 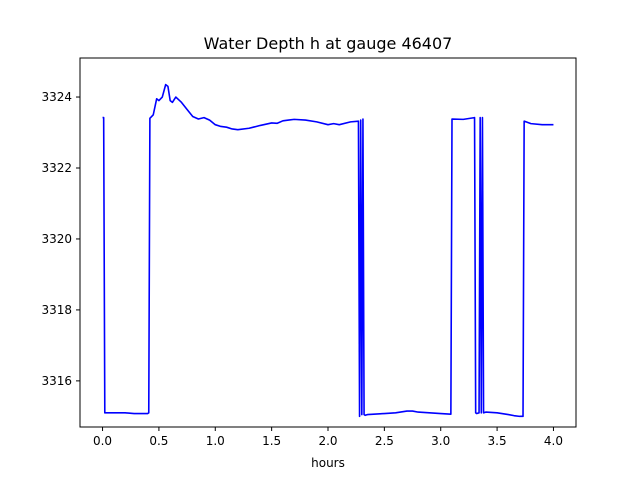 What do you see at coordinates (56, 239) in the screenshot?
I see `y-tick-label: 3320` at bounding box center [56, 239].